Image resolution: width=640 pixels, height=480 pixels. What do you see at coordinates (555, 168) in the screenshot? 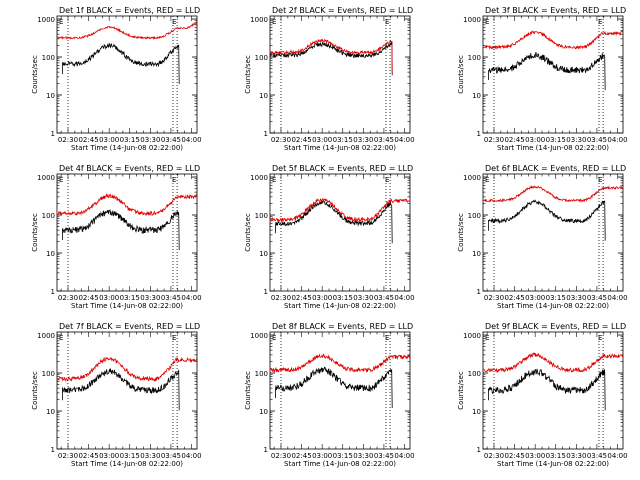
I see `panel-title: Det 6f BLACK = Events, RED = LLD` at bounding box center [555, 168].